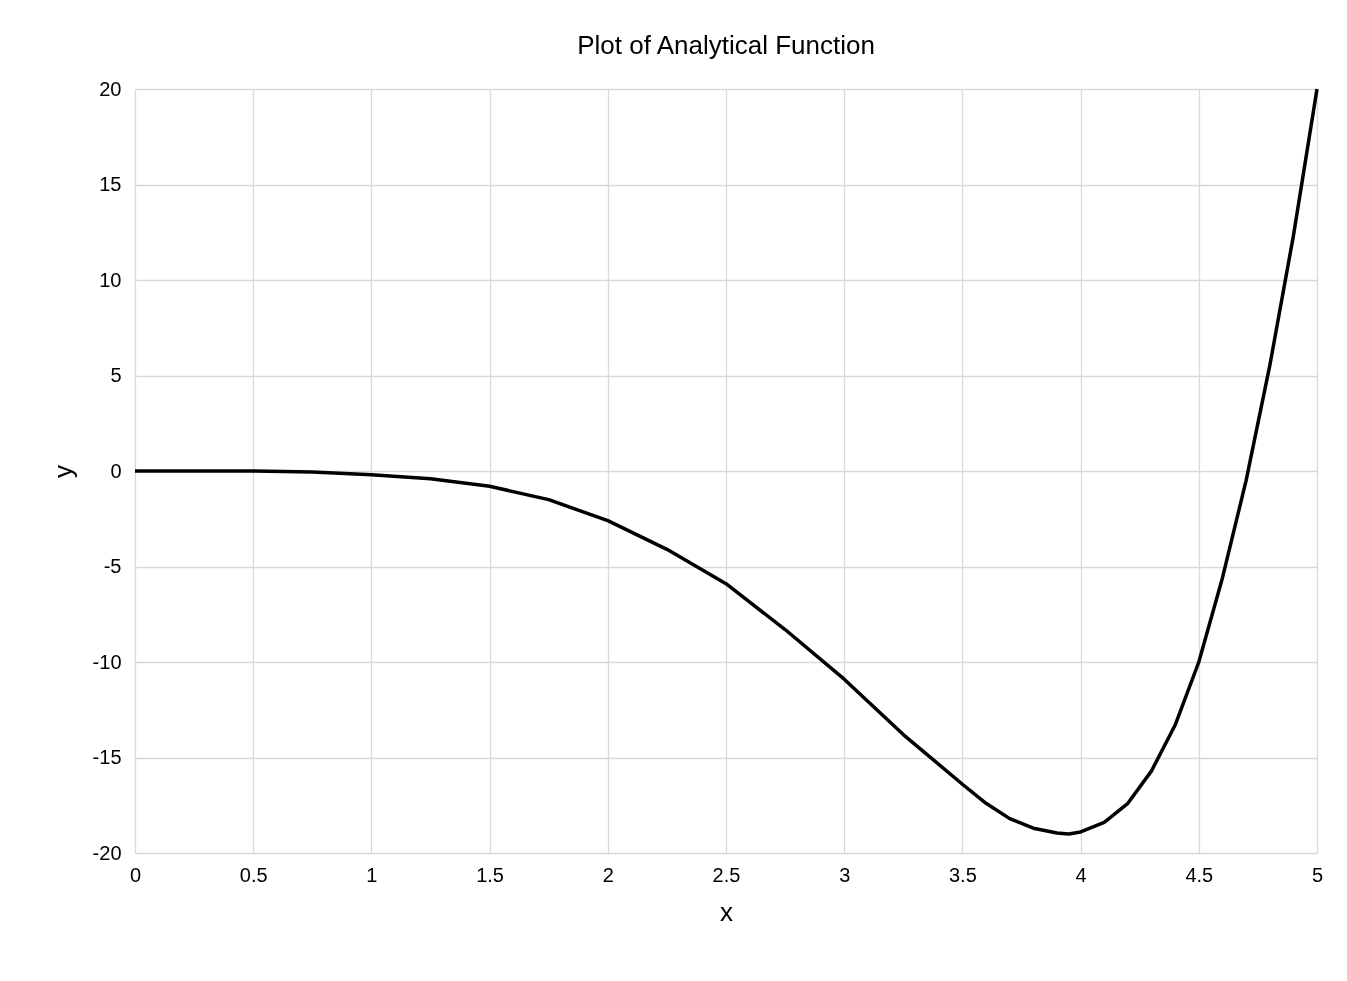 The height and width of the screenshot is (981, 1347). What do you see at coordinates (608, 874) in the screenshot?
I see `x-tick-label: 2` at bounding box center [608, 874].